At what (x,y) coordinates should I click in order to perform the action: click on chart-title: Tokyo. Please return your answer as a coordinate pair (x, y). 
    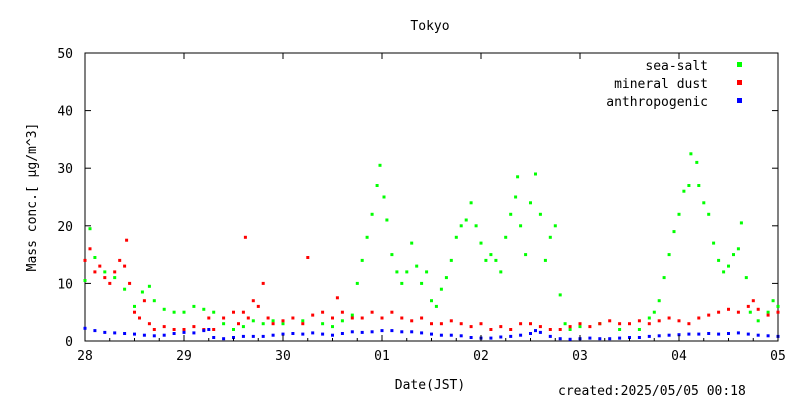
    Looking at the image, I should click on (429, 26).